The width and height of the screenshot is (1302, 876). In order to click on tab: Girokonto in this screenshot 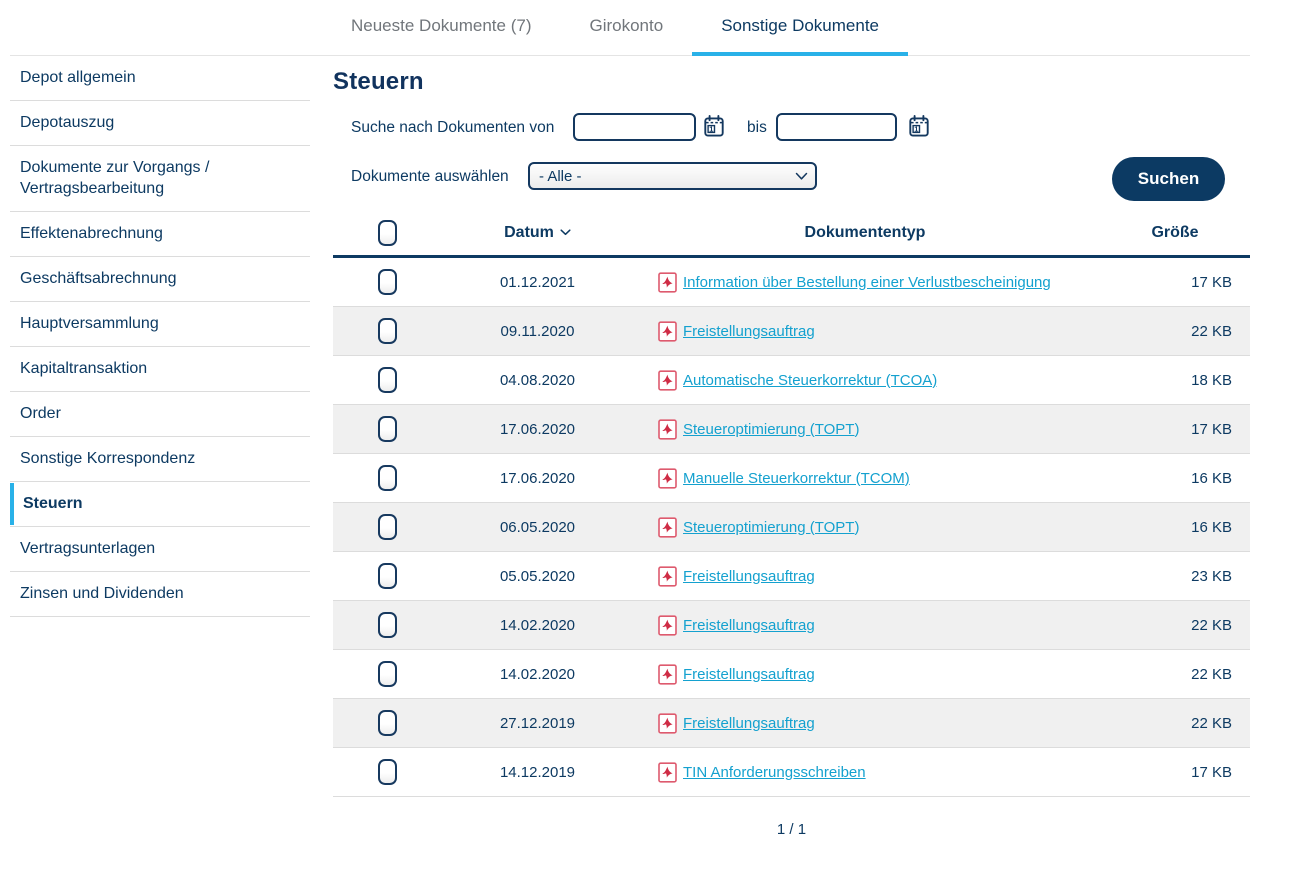, I will do `click(626, 28)`.